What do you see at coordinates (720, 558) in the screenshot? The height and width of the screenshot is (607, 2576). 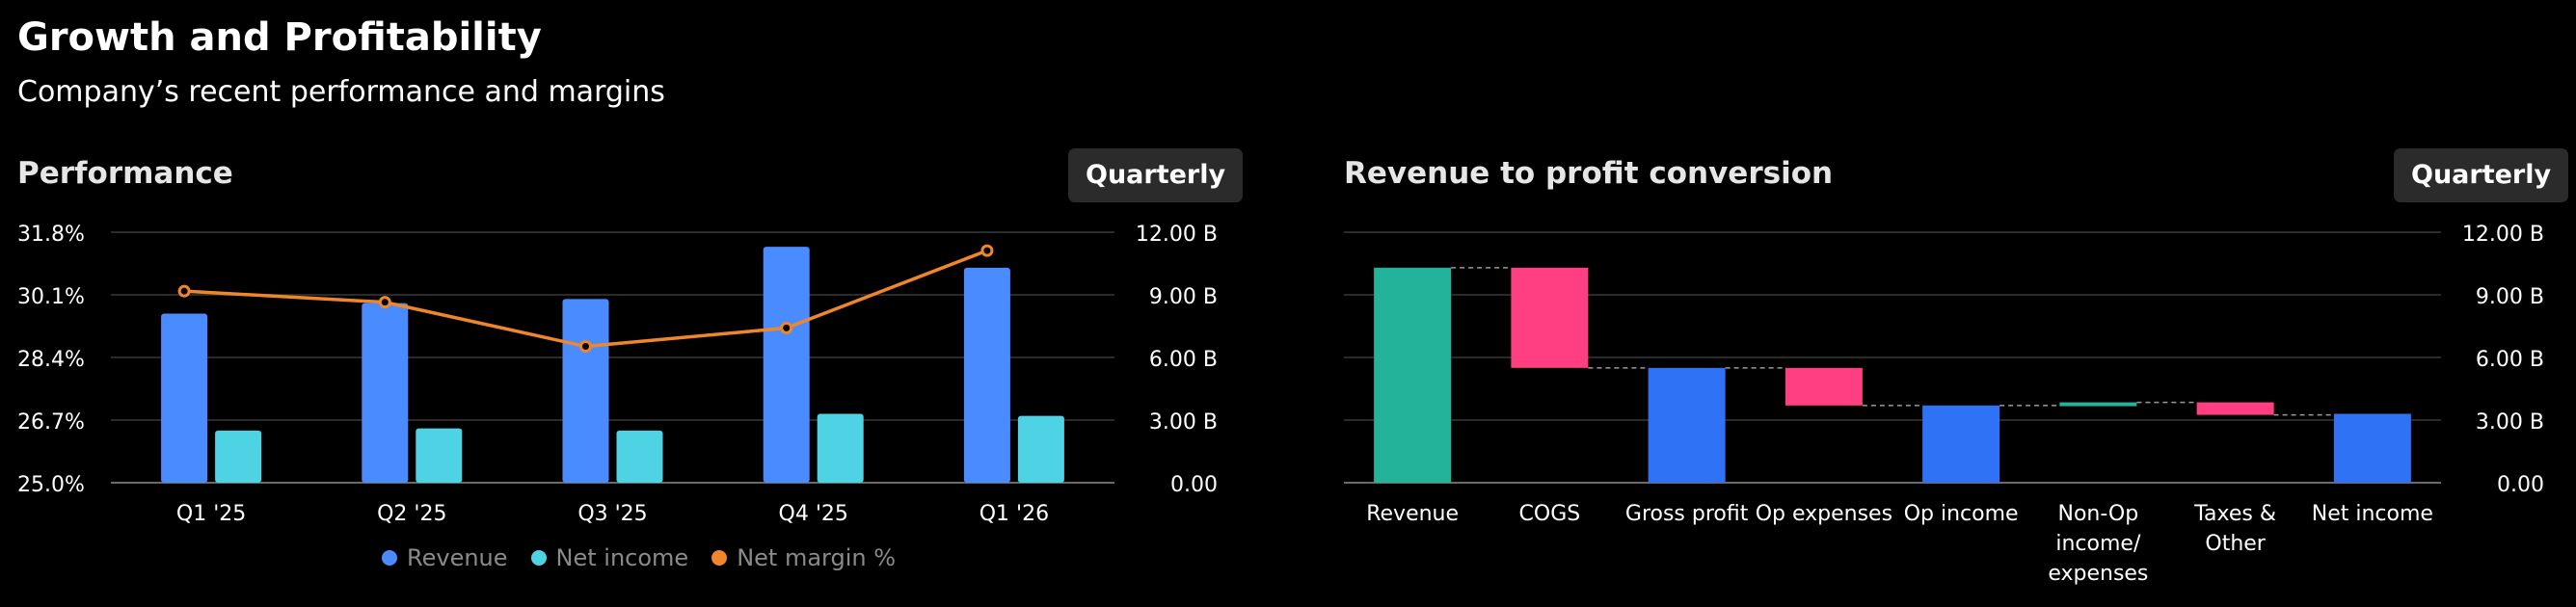 I see `legend-net-margin-dot` at bounding box center [720, 558].